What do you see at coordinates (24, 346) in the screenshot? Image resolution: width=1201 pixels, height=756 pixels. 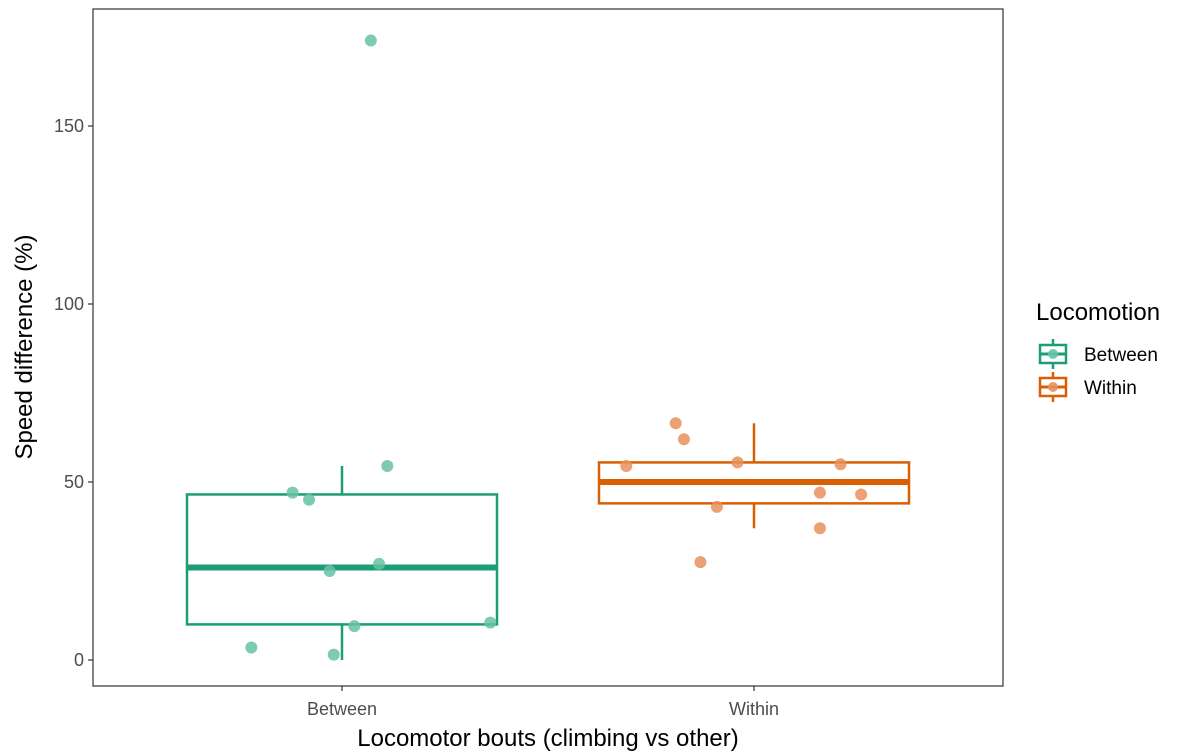 I see `y-axis-title: Speed difference (%)` at bounding box center [24, 346].